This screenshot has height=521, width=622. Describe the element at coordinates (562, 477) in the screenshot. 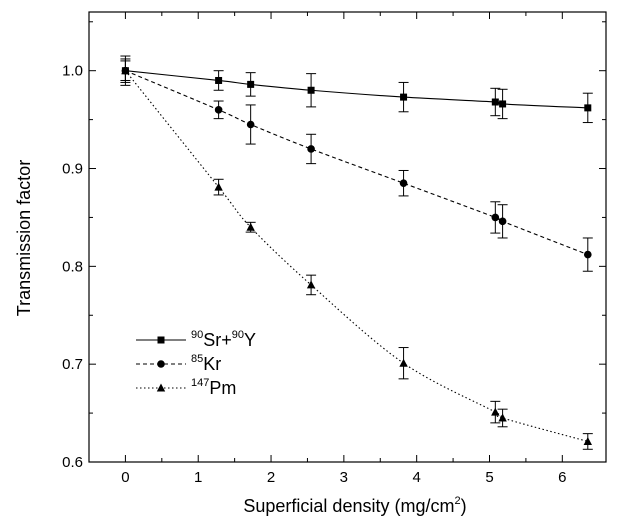

I see `x-tick-label: 6` at that location.